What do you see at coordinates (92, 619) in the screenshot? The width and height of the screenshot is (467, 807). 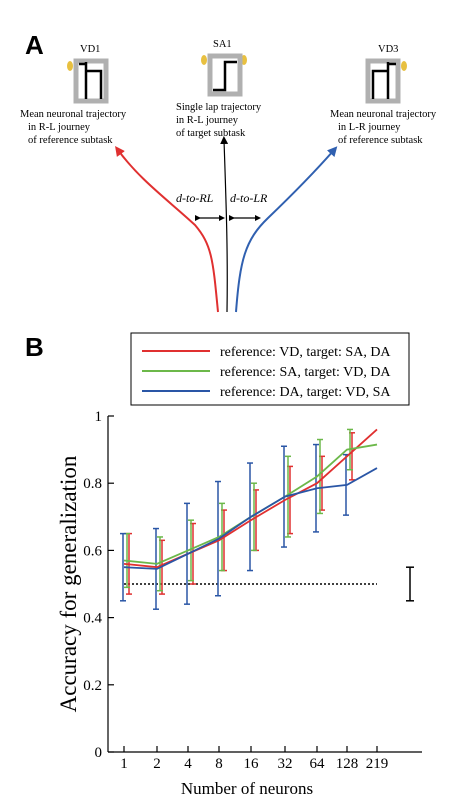 I see `y-tick-label: 0.4` at bounding box center [92, 619].